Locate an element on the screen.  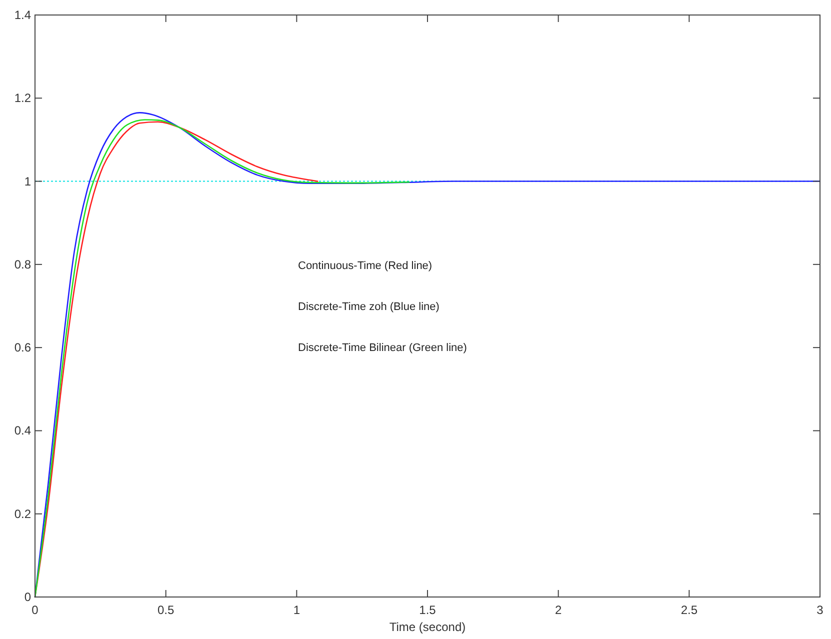
annotation: Continuous-Time (Red line) is located at coordinates (365, 266).